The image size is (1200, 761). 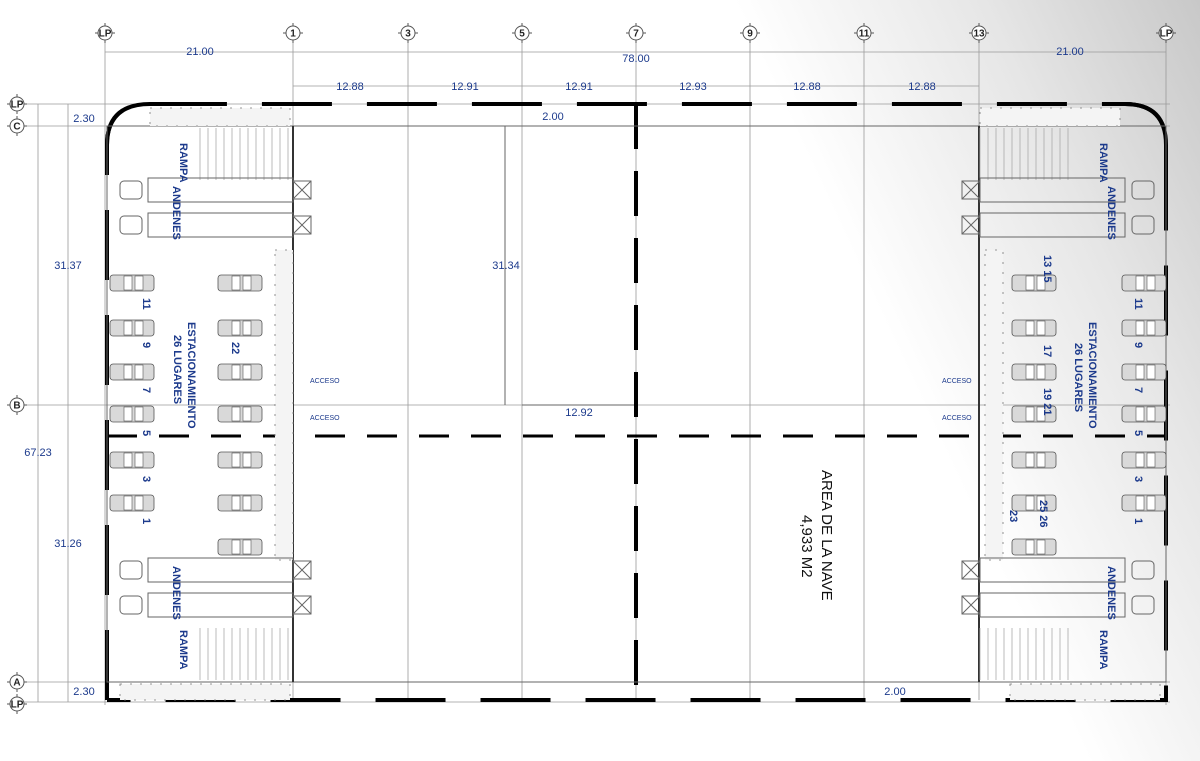 I want to click on grid-bubble: B, so click(x=17, y=405).